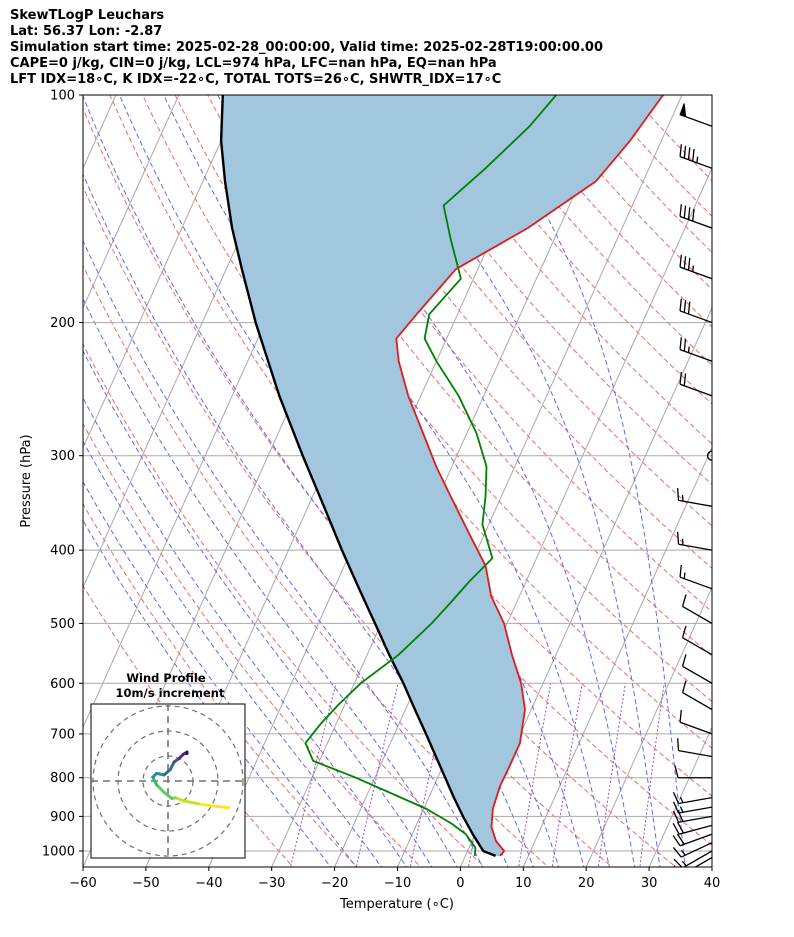  What do you see at coordinates (82, 883) in the screenshot?
I see `x-tick-label: −60` at bounding box center [82, 883].